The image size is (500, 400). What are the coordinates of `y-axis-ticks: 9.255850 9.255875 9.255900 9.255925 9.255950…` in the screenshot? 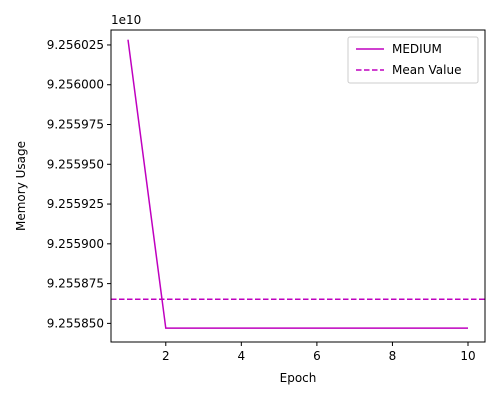 It's located at (79, 184).